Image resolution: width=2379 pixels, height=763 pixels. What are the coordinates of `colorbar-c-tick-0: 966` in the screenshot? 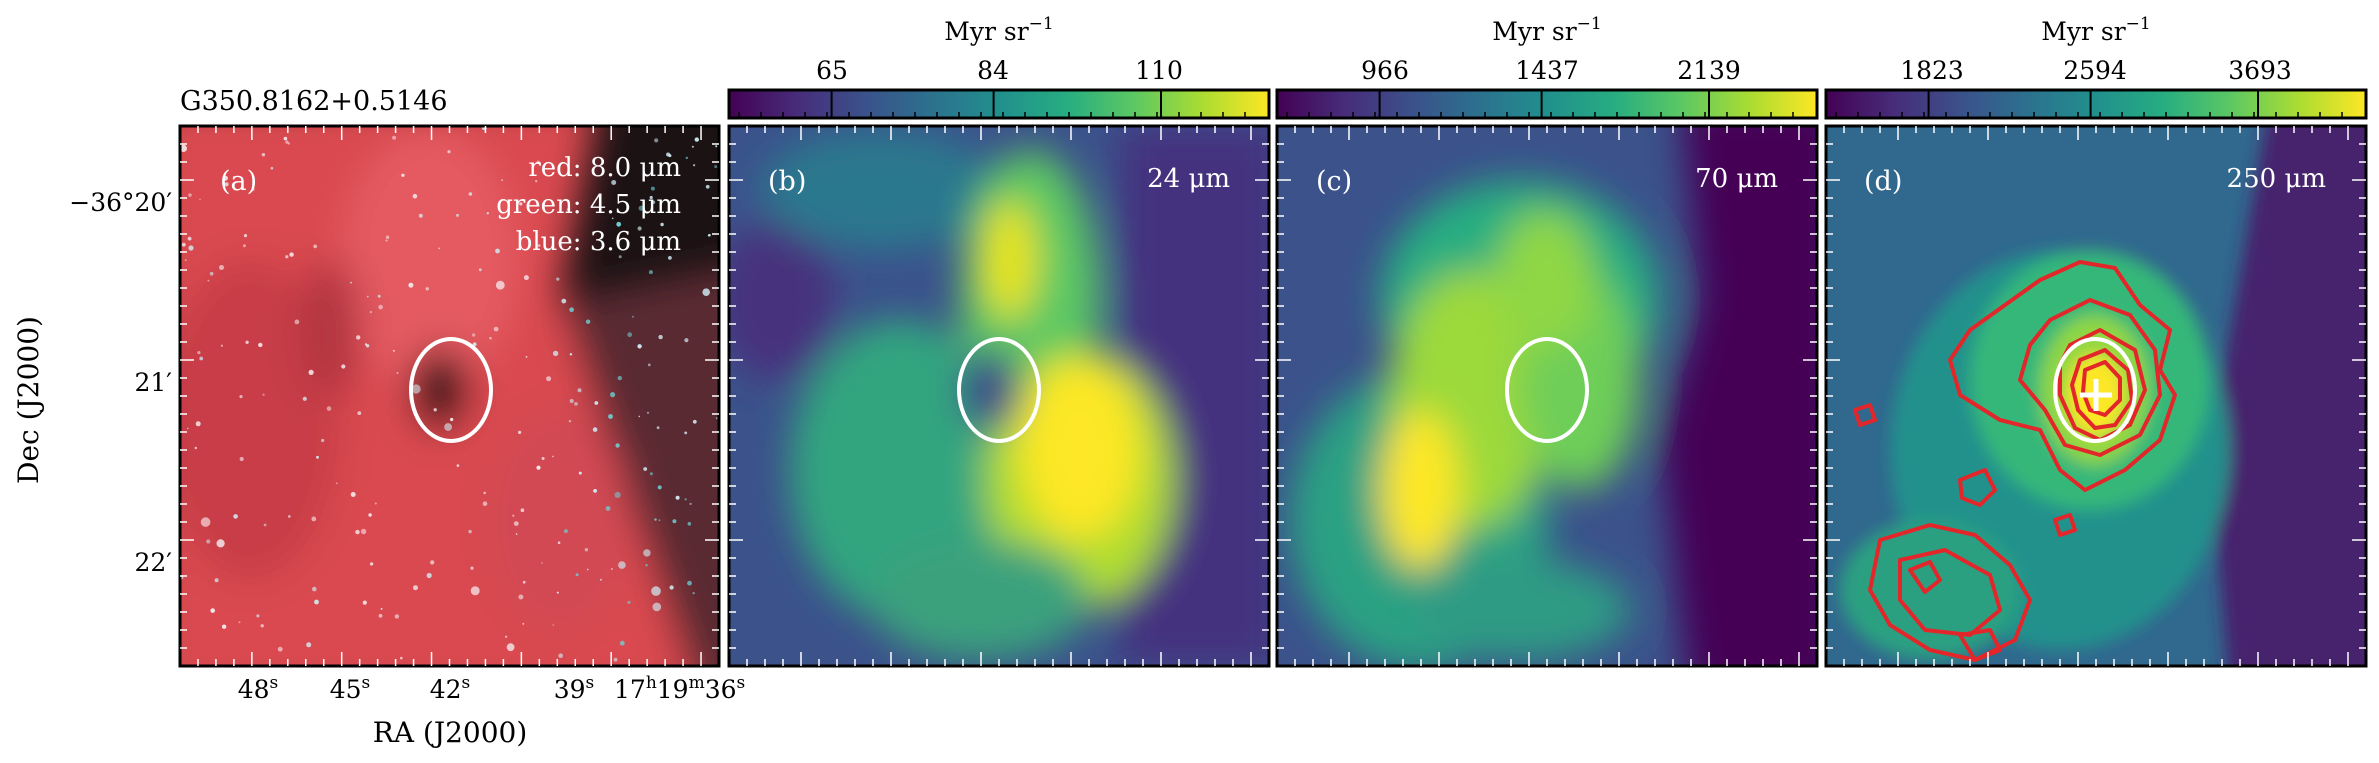 It's located at (1385, 70).